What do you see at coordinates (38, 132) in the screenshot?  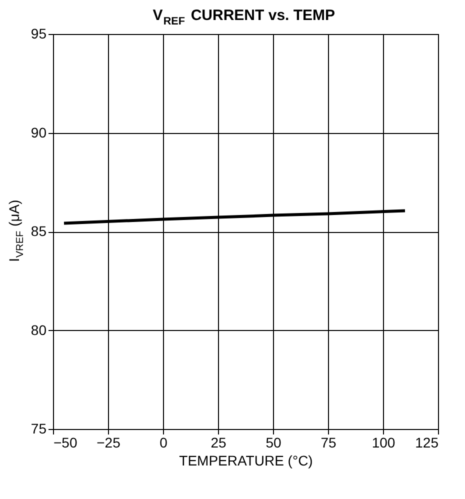 I see `y-tick-label: 90` at bounding box center [38, 132].